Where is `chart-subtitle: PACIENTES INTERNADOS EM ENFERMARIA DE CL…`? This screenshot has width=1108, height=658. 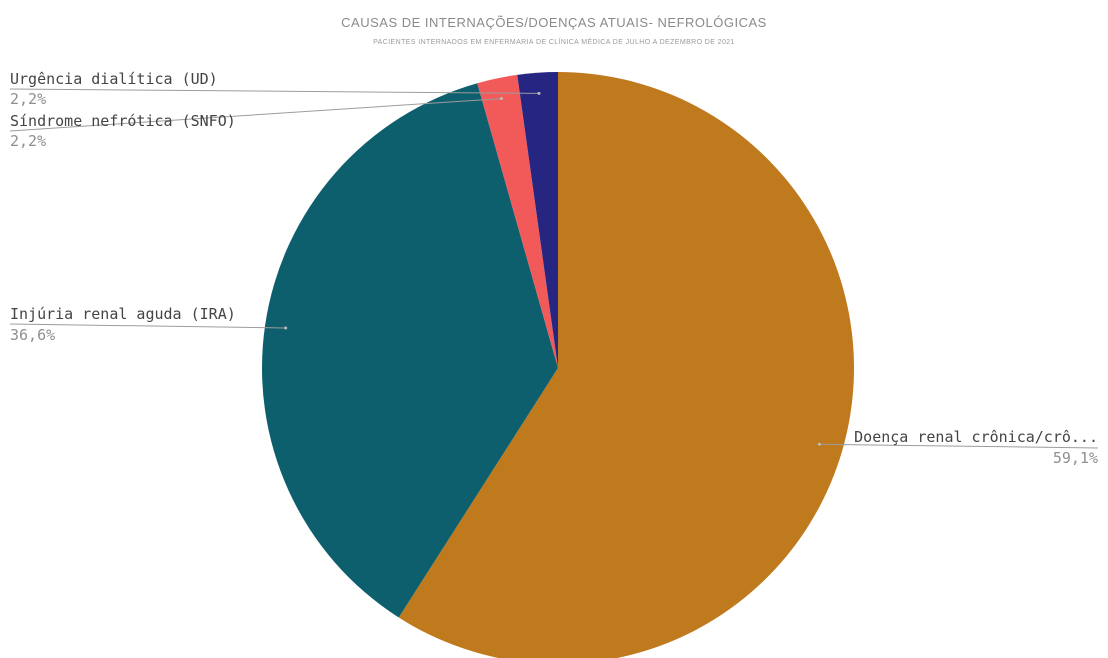
chart-subtitle: PACIENTES INTERNADOS EM ENFERMARIA DE CL… is located at coordinates (554, 41).